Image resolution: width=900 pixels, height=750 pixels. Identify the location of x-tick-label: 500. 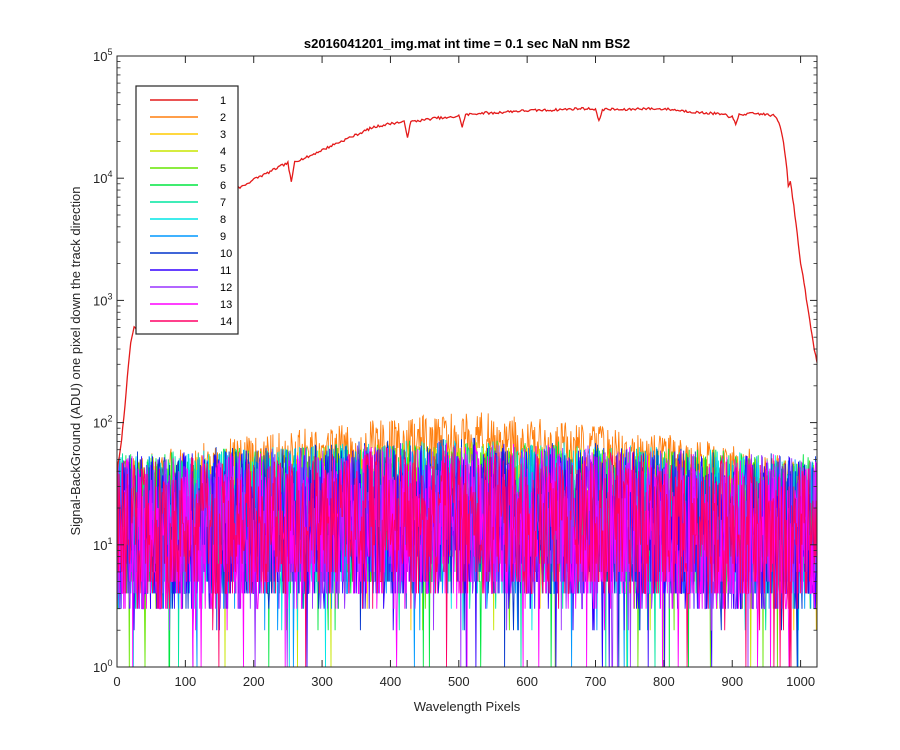
(459, 681).